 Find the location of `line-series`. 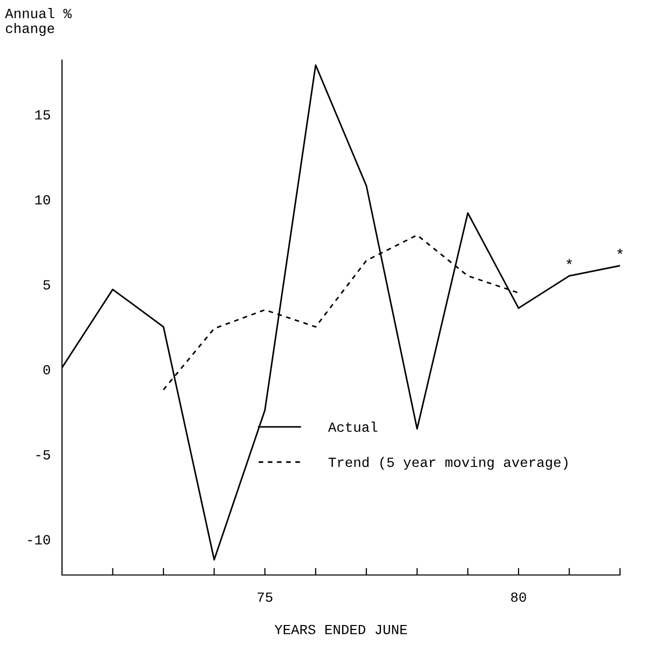

line-series is located at coordinates (341, 312).